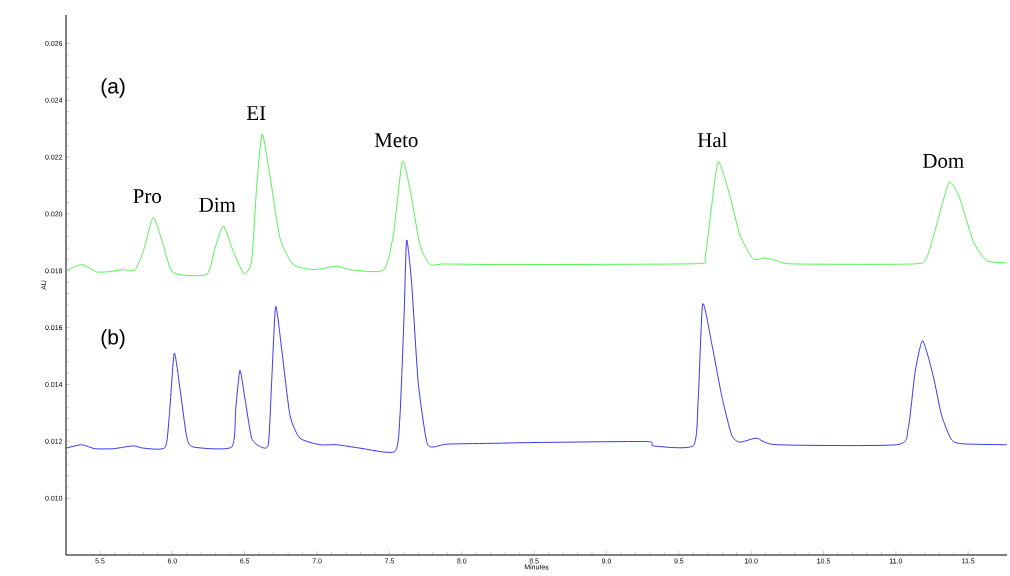 The height and width of the screenshot is (576, 1010). Describe the element at coordinates (396, 140) in the screenshot. I see `annotation: Meto` at that location.